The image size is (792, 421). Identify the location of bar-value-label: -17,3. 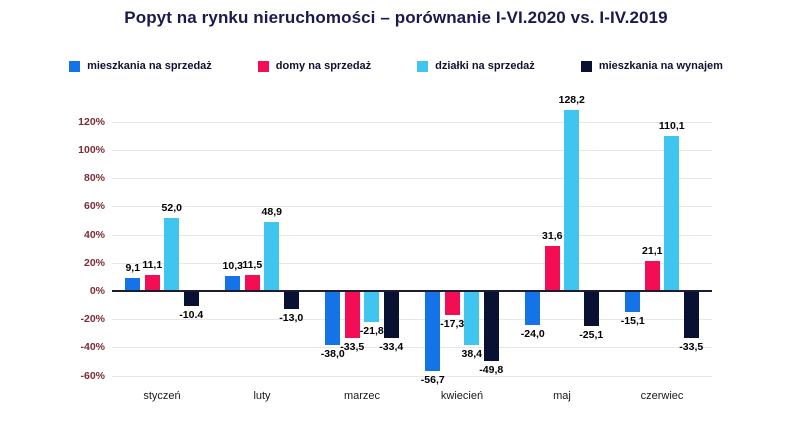
(452, 324).